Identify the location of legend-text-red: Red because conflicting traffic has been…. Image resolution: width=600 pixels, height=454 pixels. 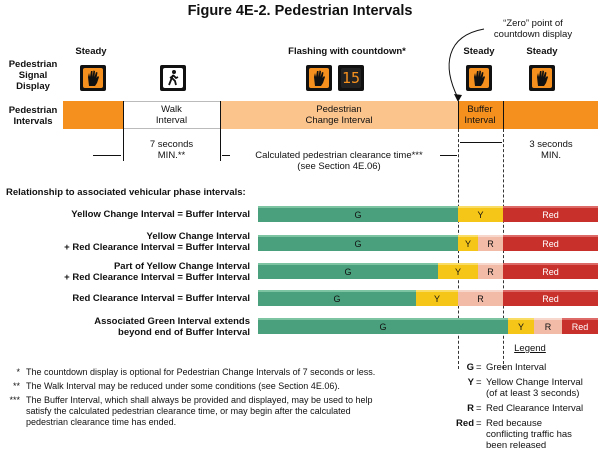
(529, 434).